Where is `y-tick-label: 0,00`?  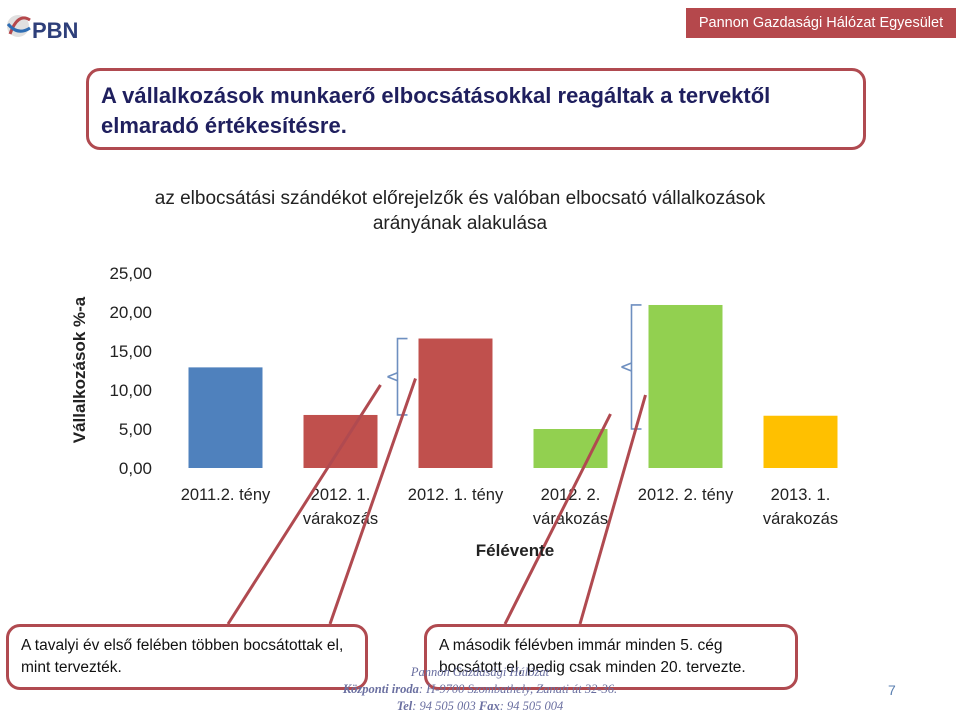 y-tick-label: 0,00 is located at coordinates (135, 468).